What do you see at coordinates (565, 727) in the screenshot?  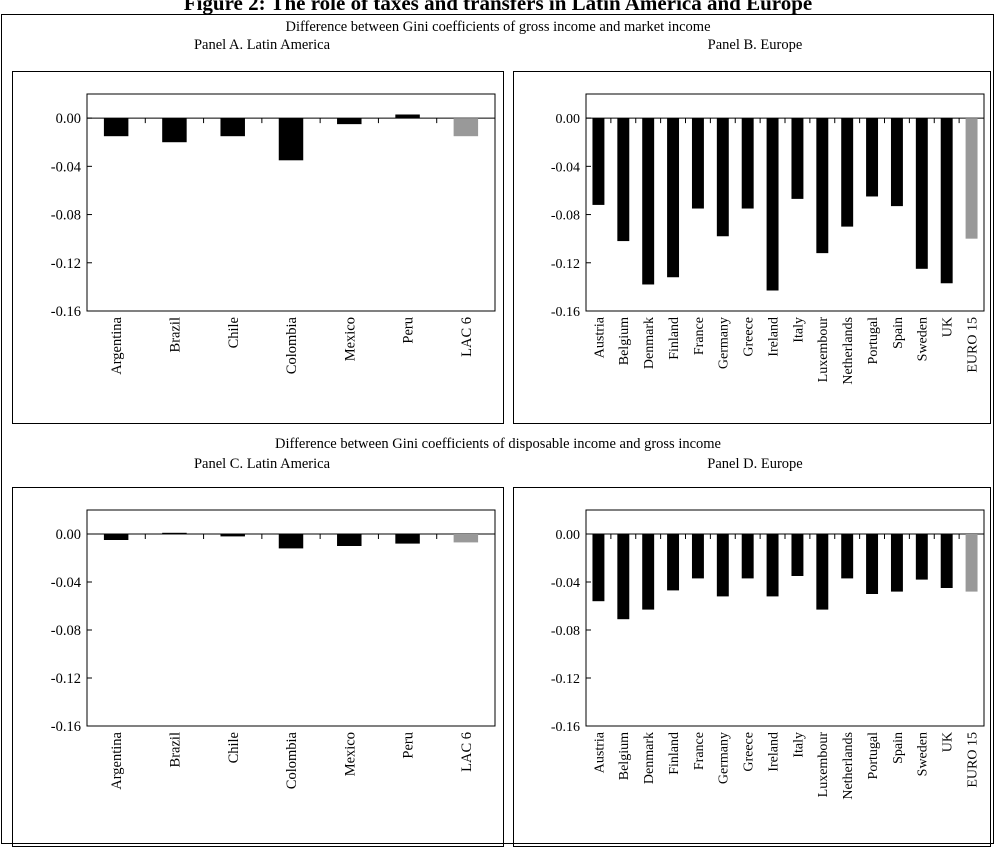 I see `panel-d-y-tick-label: -0.16` at bounding box center [565, 727].